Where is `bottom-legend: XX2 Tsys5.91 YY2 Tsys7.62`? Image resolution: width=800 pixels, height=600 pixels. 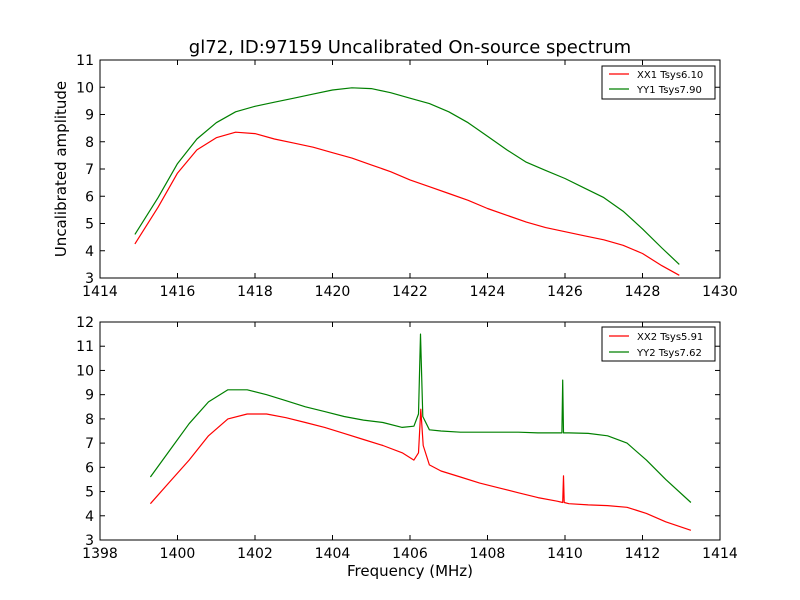
bottom-legend: XX2 Tsys5.91 YY2 Tsys7.62 is located at coordinates (658, 344).